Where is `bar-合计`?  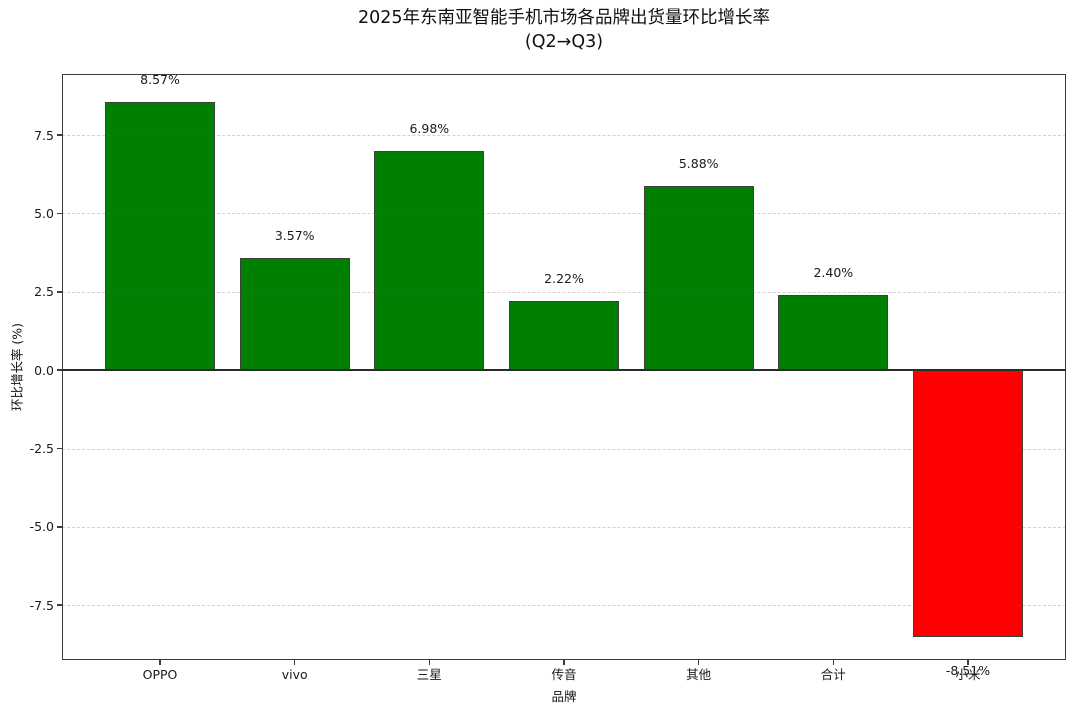 bar-合计 is located at coordinates (833, 332).